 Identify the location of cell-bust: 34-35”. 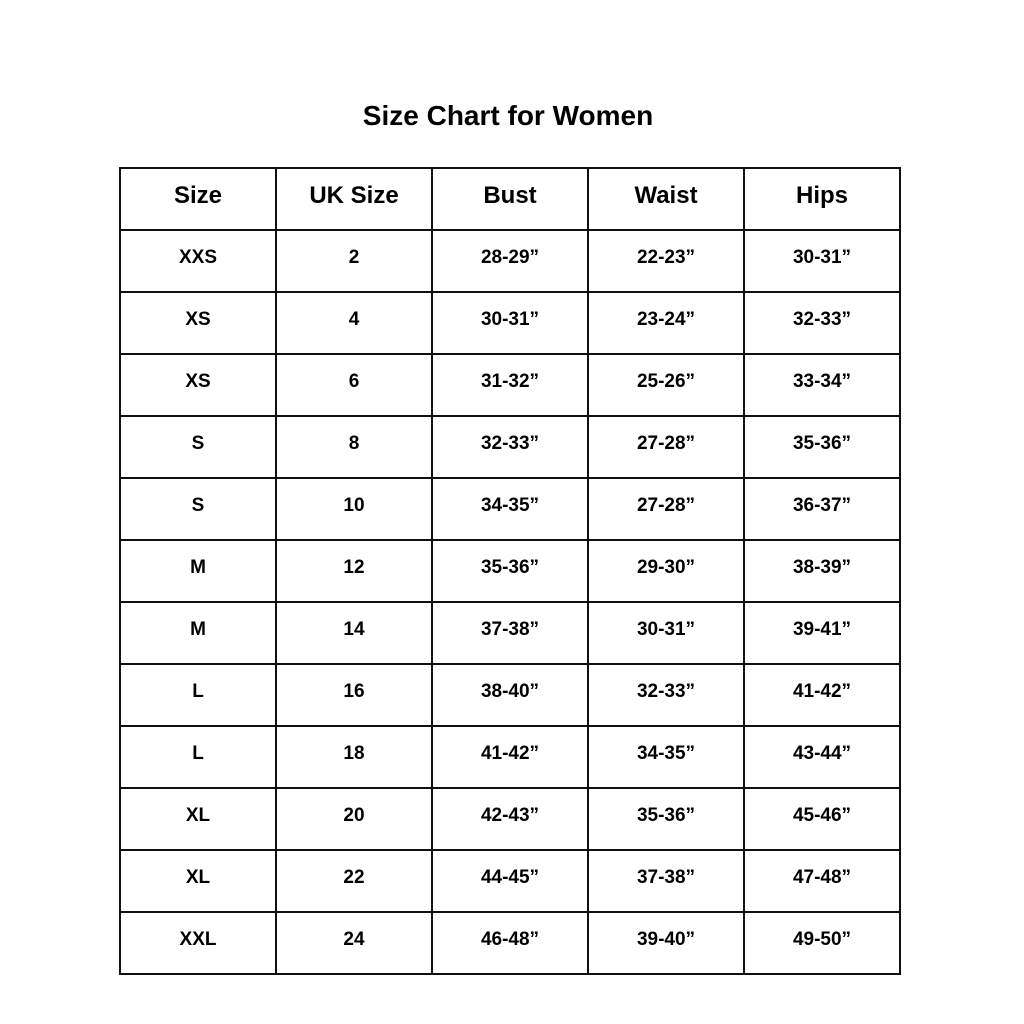
(510, 509).